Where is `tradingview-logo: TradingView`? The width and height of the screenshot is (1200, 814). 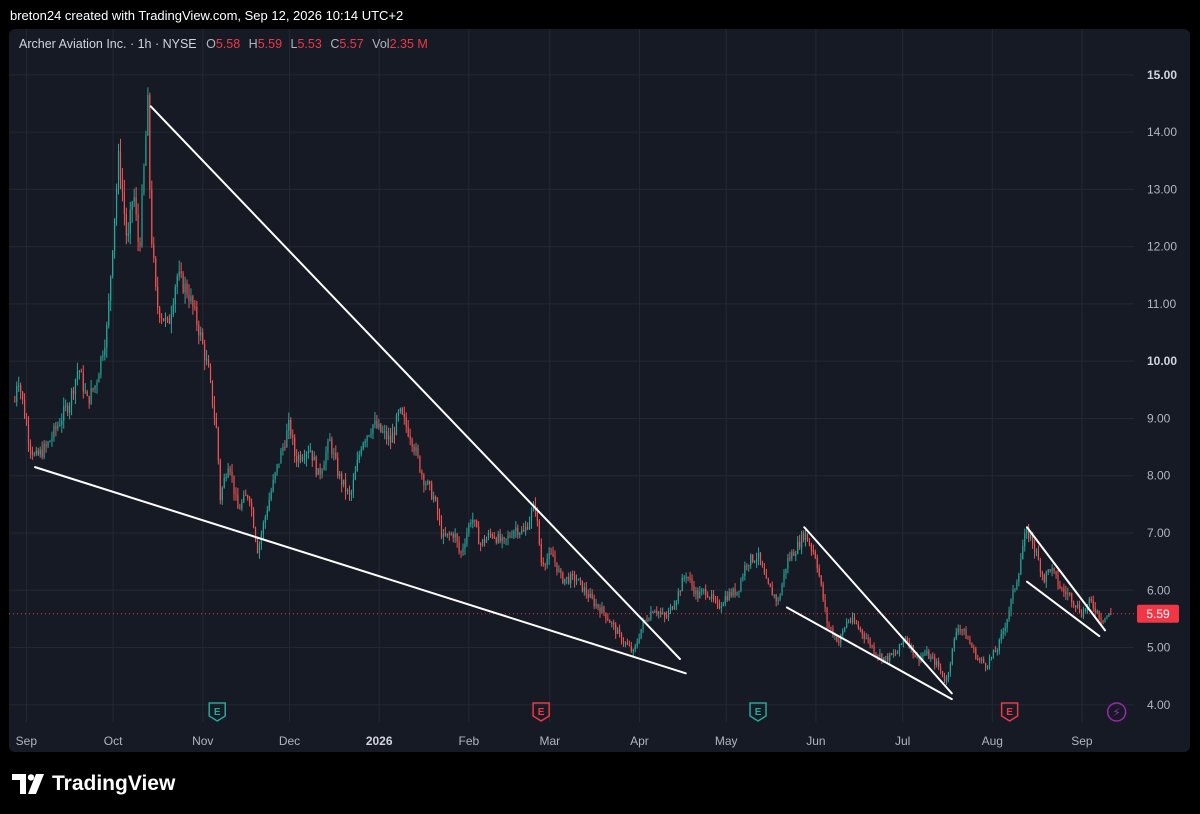 tradingview-logo: TradingView is located at coordinates (93, 784).